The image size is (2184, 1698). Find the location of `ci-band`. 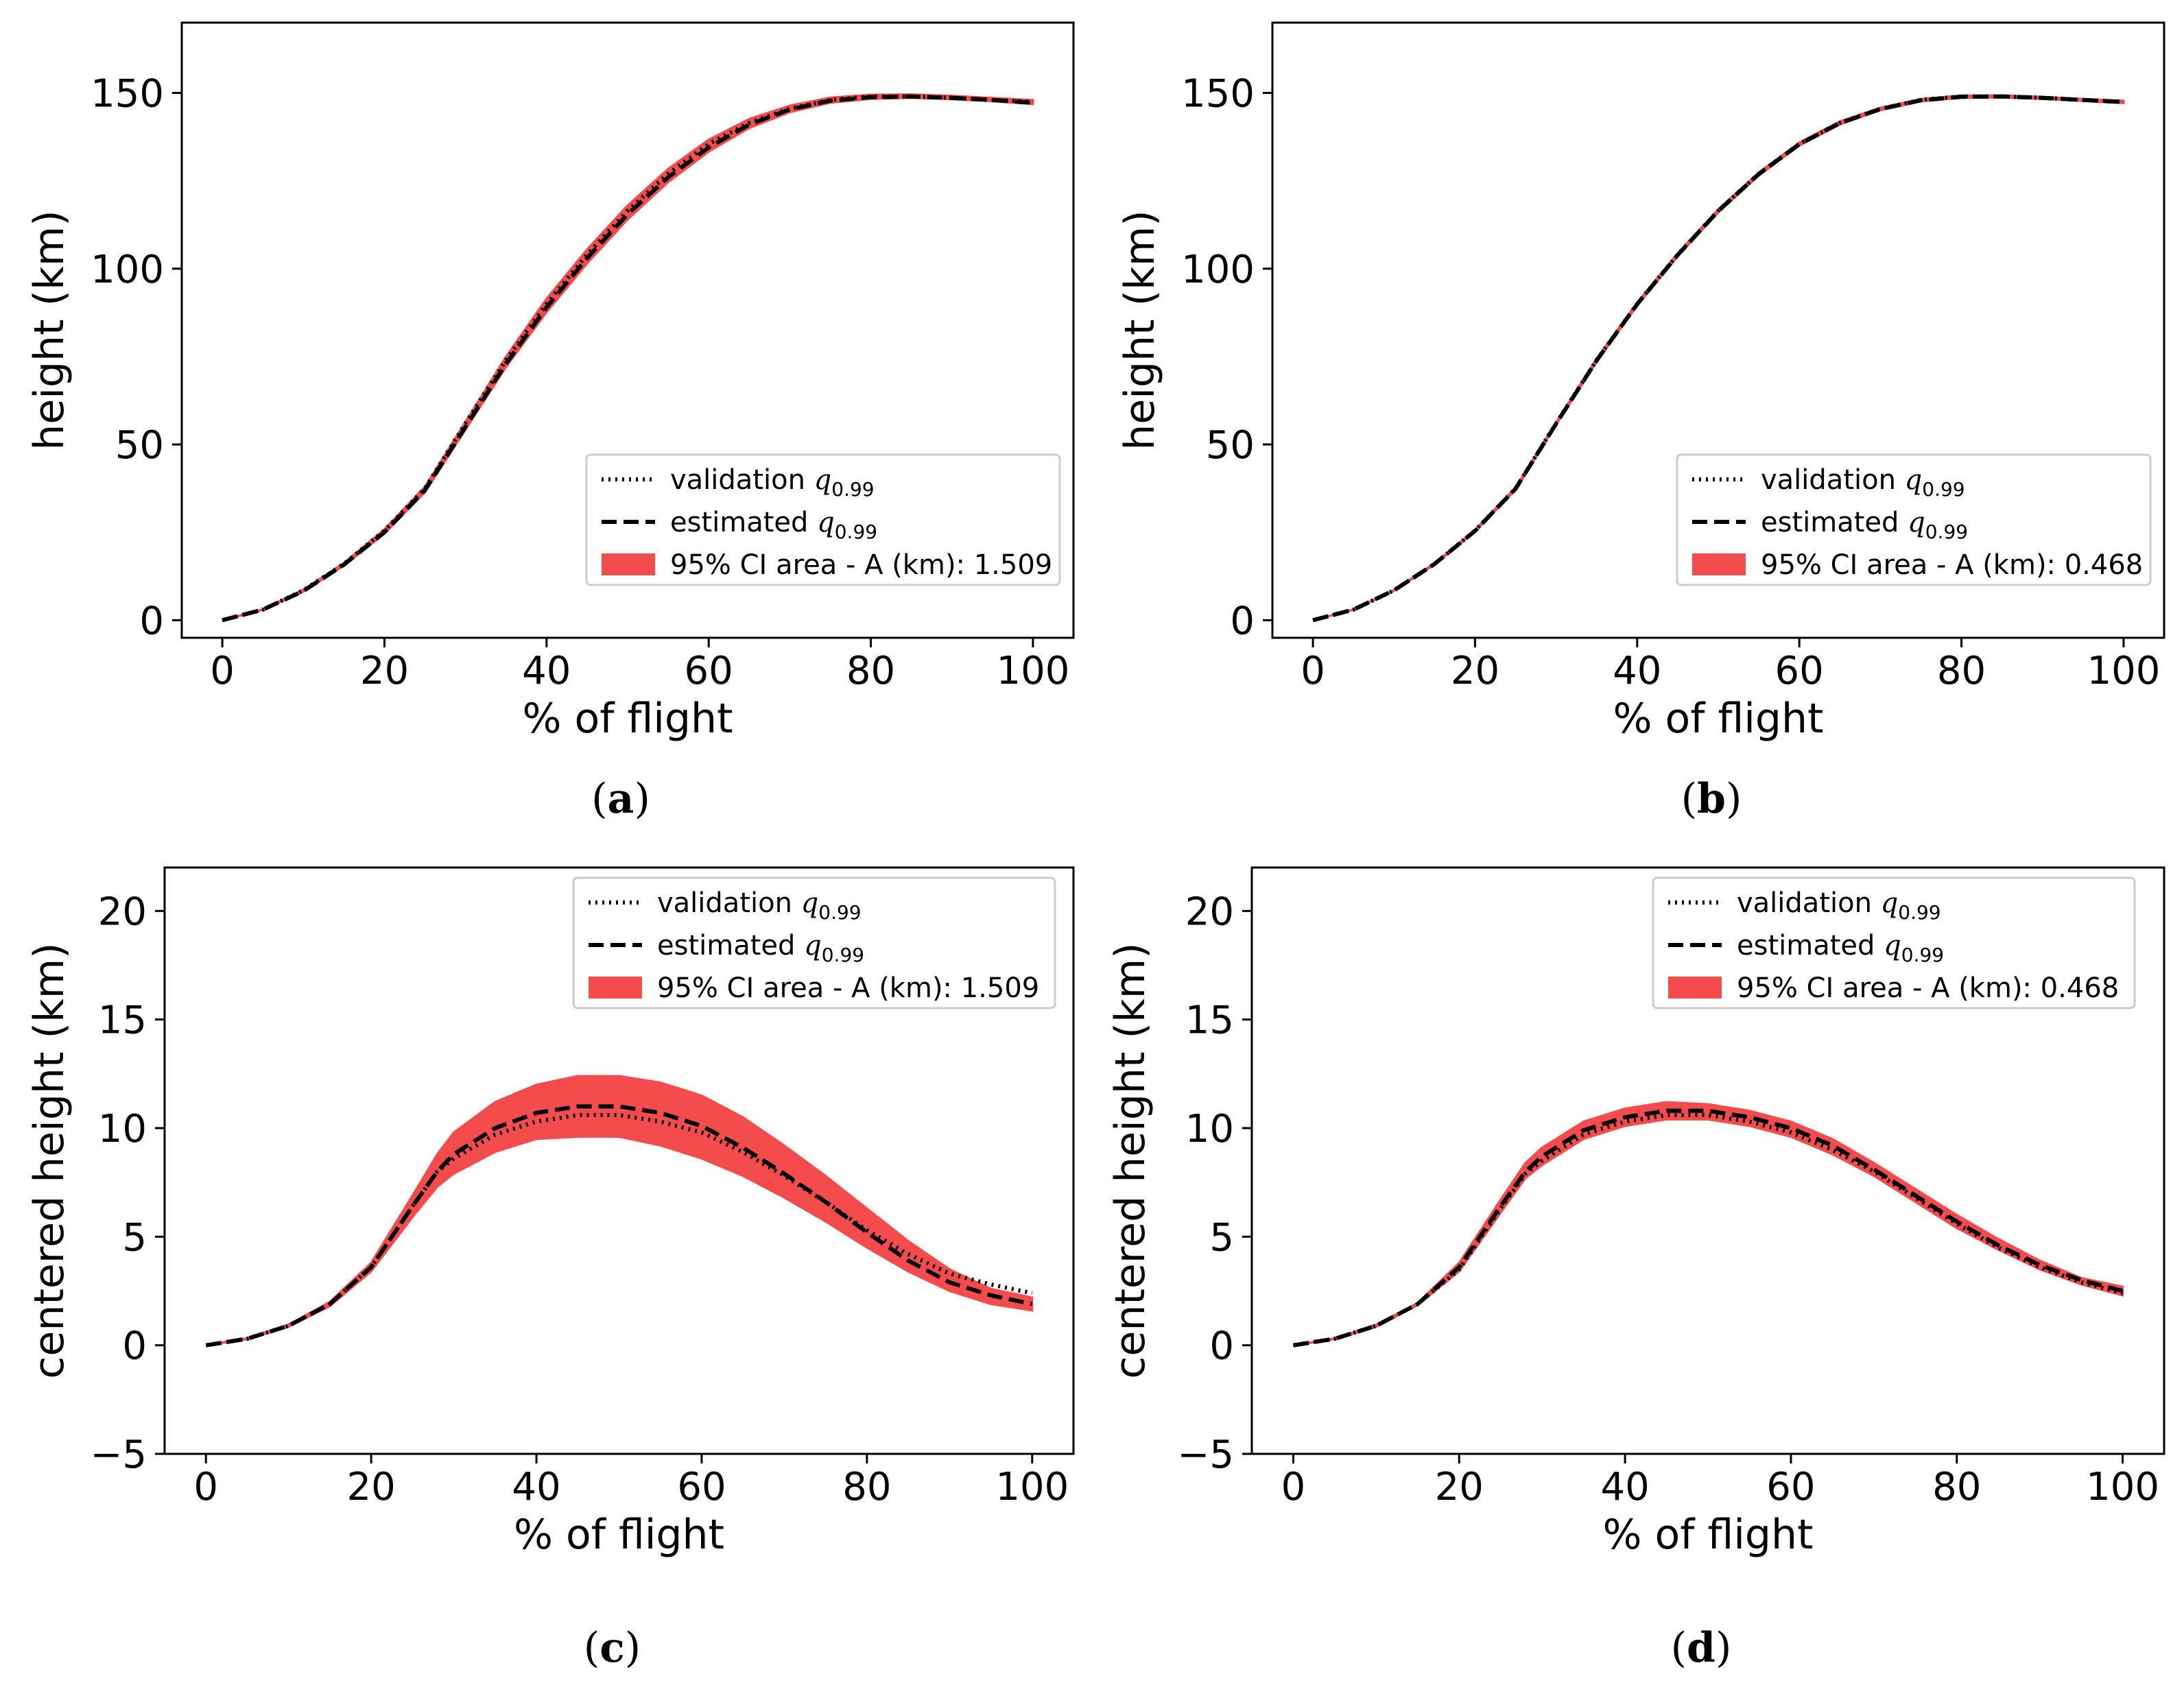

ci-band is located at coordinates (1708, 1224).